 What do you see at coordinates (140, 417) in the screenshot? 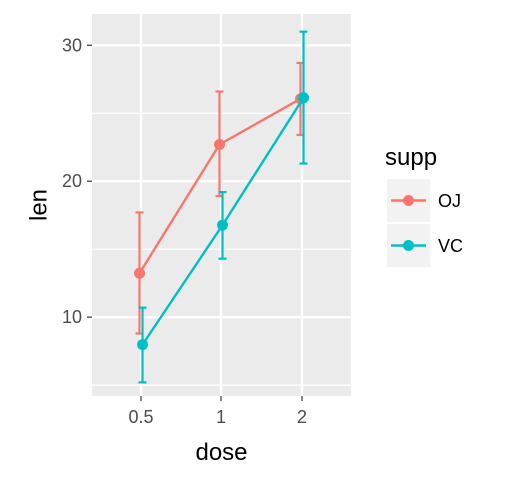
I see `x-tick-label: 0.5` at bounding box center [140, 417].